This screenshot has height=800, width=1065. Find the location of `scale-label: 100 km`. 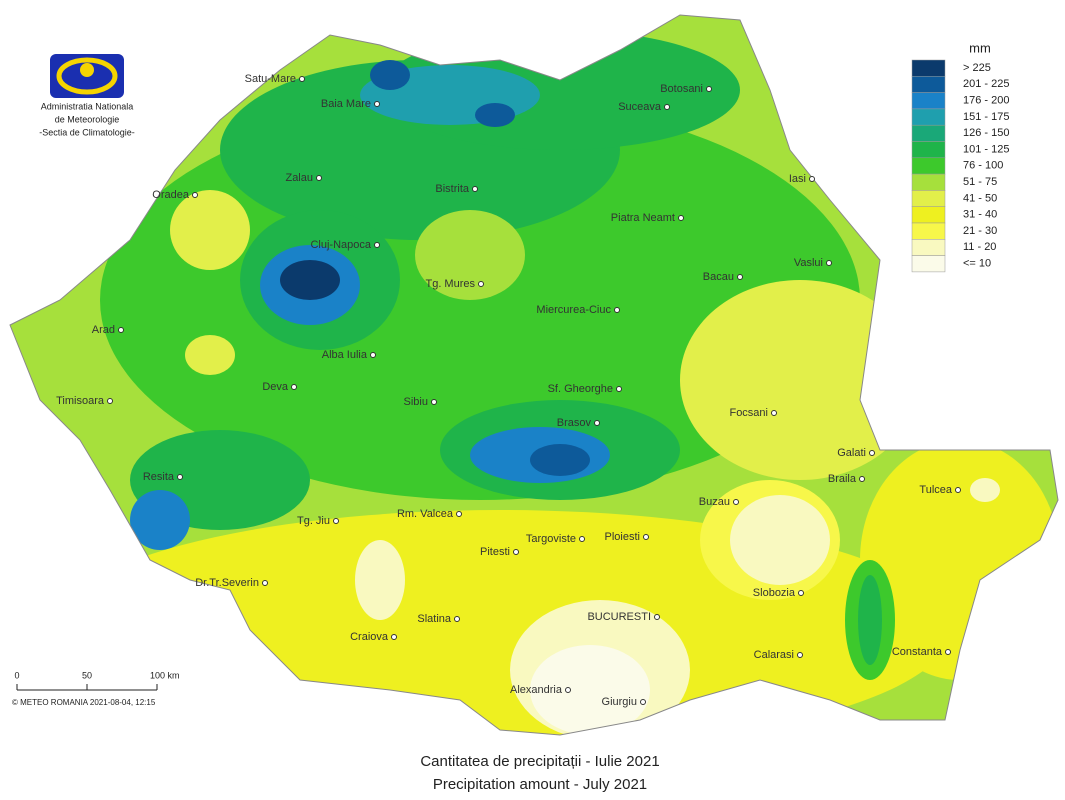

scale-label: 100 km is located at coordinates (165, 675).